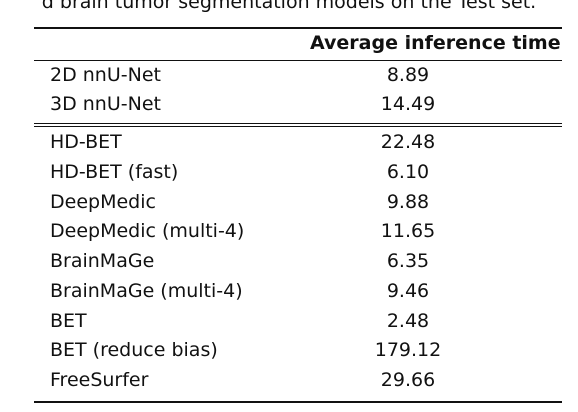 The image size is (578, 412). What do you see at coordinates (298, 143) in the screenshot?
I see `table-row: HD-BET 22.48` at bounding box center [298, 143].